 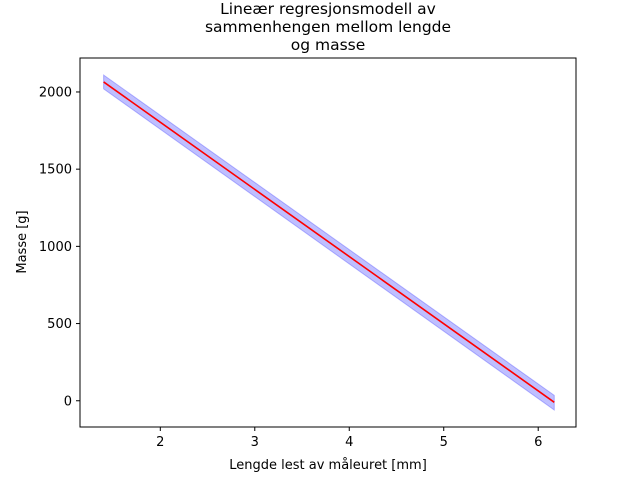 I want to click on y-tick-label: 1000, so click(x=55, y=247).